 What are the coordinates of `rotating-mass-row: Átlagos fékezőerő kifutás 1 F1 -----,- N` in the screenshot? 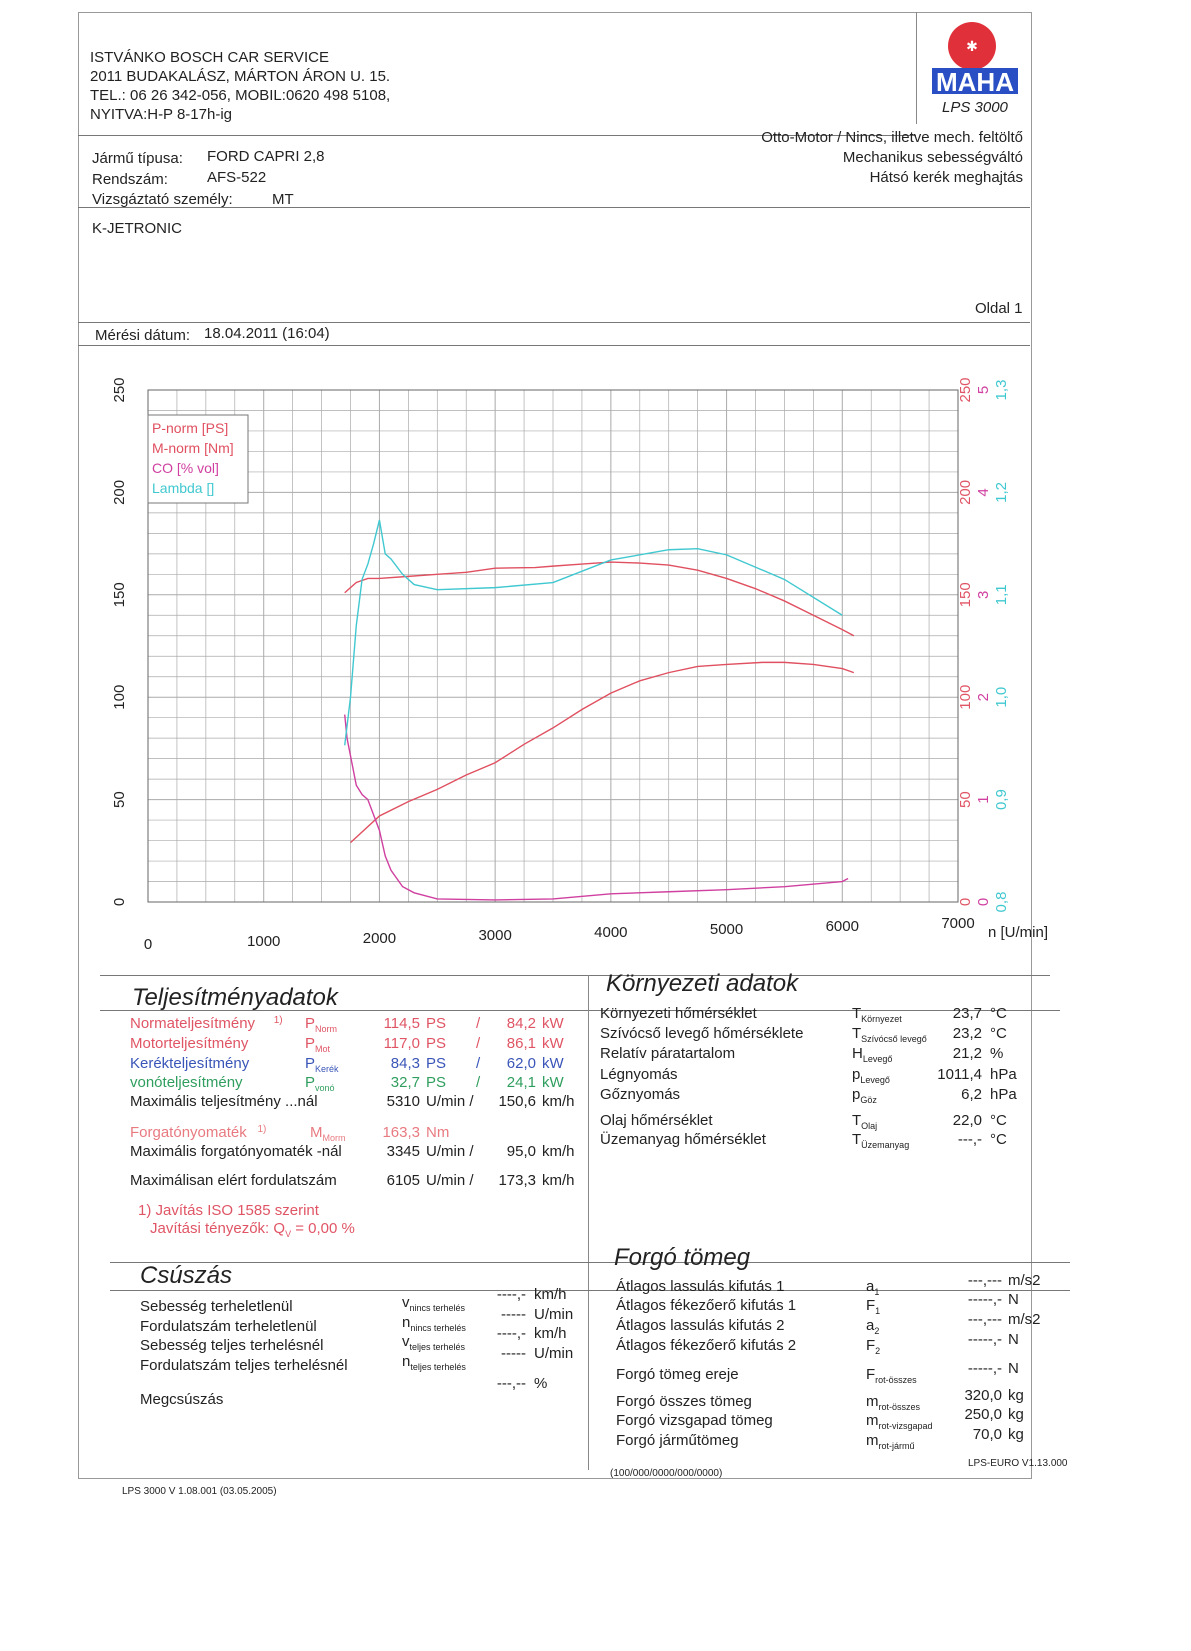 It's located at (540, 1304).